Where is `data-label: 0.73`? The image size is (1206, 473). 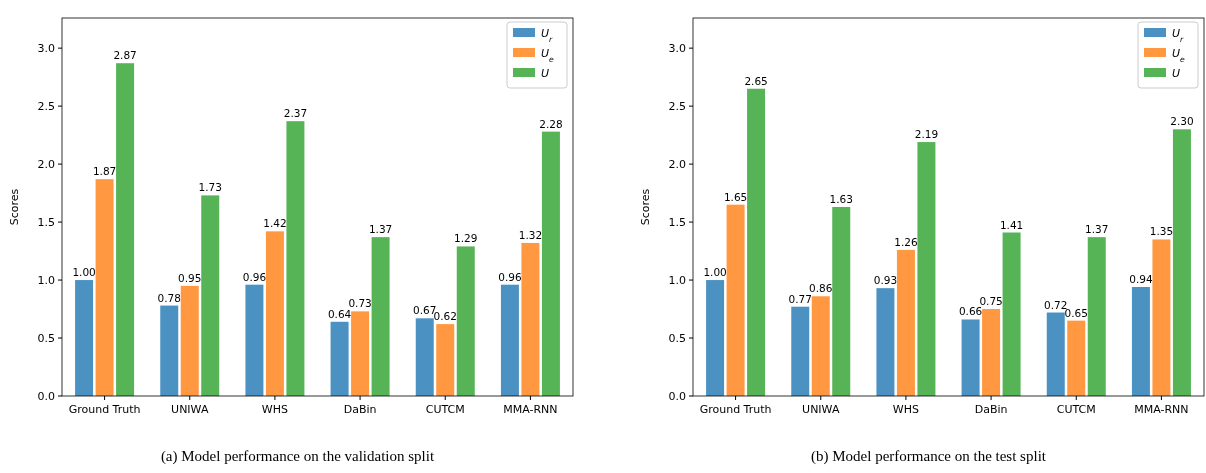
data-label: 0.73 is located at coordinates (360, 303).